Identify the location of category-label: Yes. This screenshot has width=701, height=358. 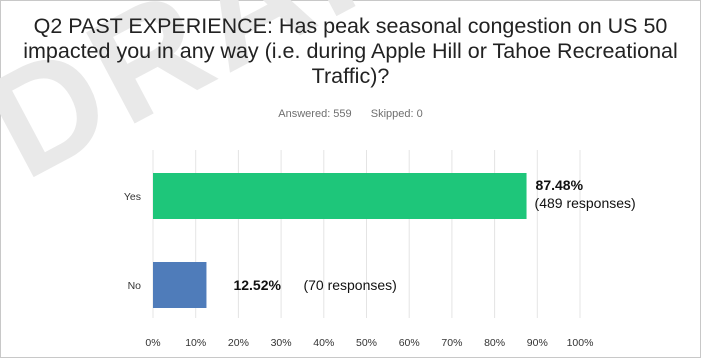
(132, 197).